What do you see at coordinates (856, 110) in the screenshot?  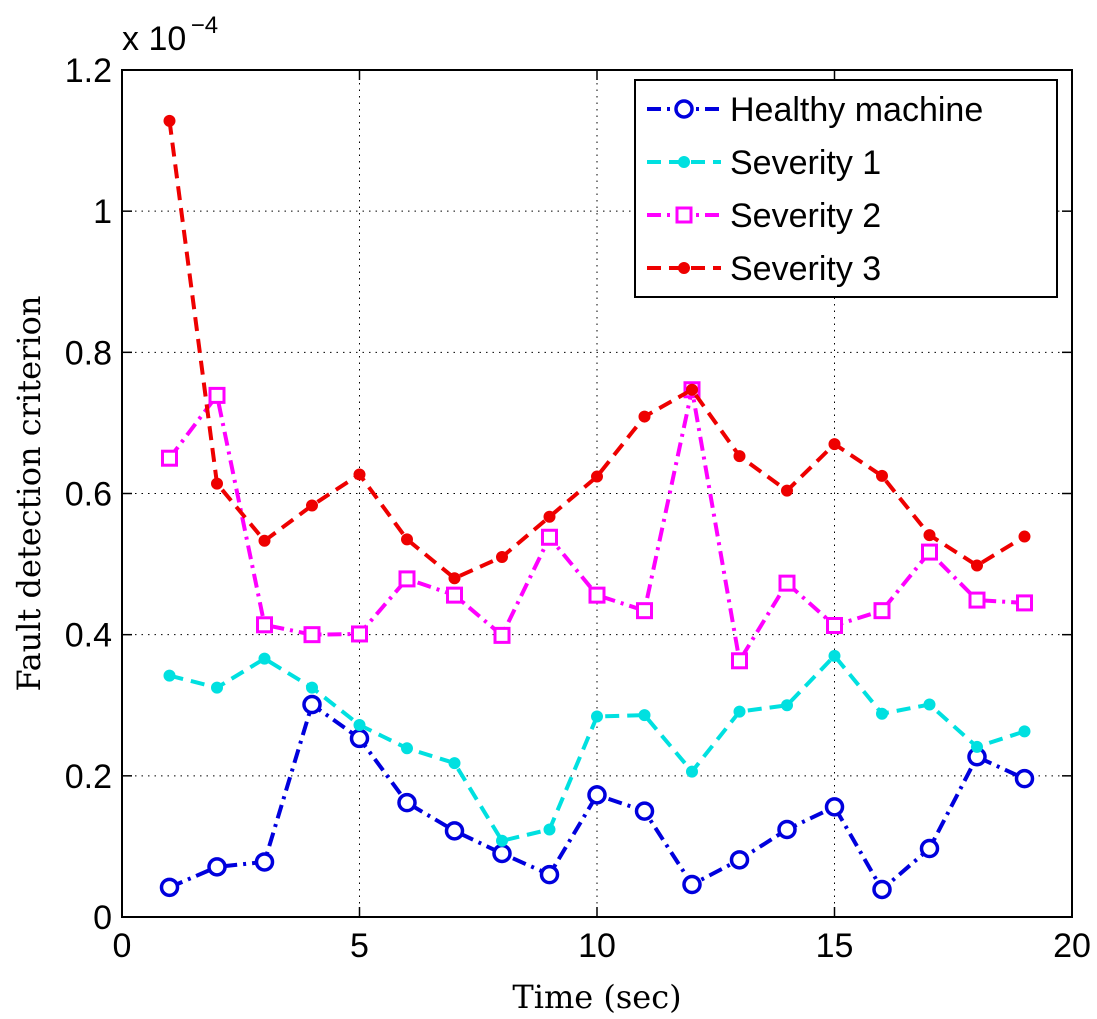 I see `legend-label: Healthy machine` at bounding box center [856, 110].